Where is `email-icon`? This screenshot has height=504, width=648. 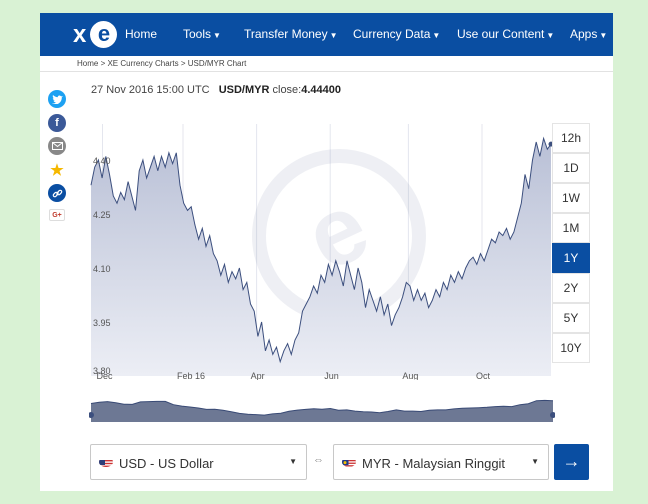
email-icon is located at coordinates (57, 146).